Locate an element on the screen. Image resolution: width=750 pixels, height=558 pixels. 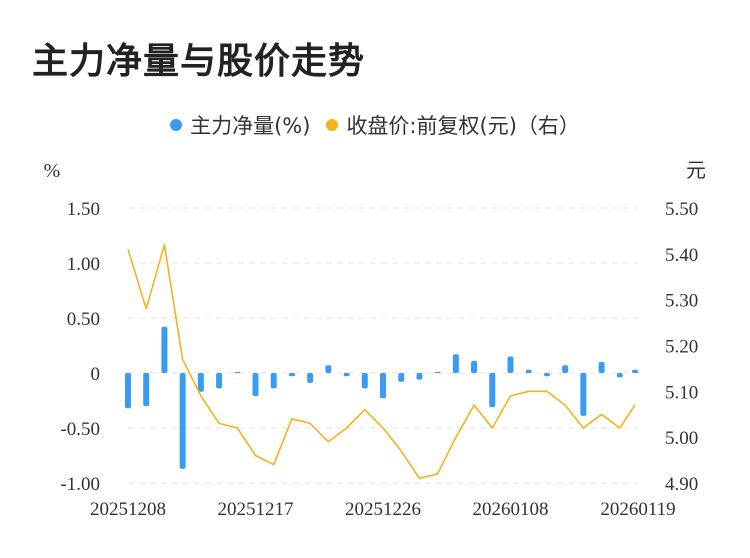
left-tick-label: 1.00 is located at coordinates (83, 264).